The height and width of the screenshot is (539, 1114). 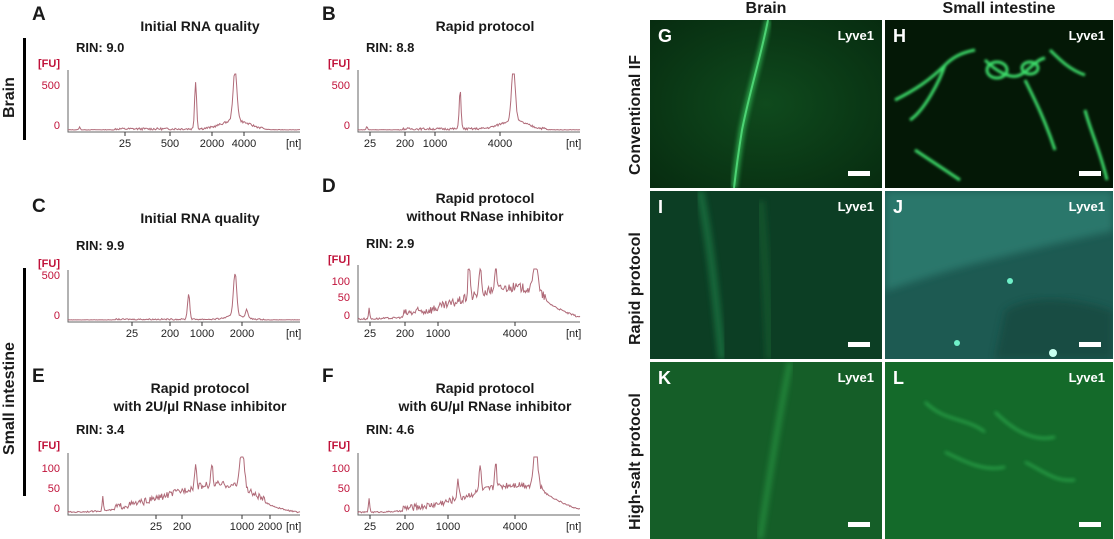 I want to click on electropherogram-F, so click(x=469, y=486).